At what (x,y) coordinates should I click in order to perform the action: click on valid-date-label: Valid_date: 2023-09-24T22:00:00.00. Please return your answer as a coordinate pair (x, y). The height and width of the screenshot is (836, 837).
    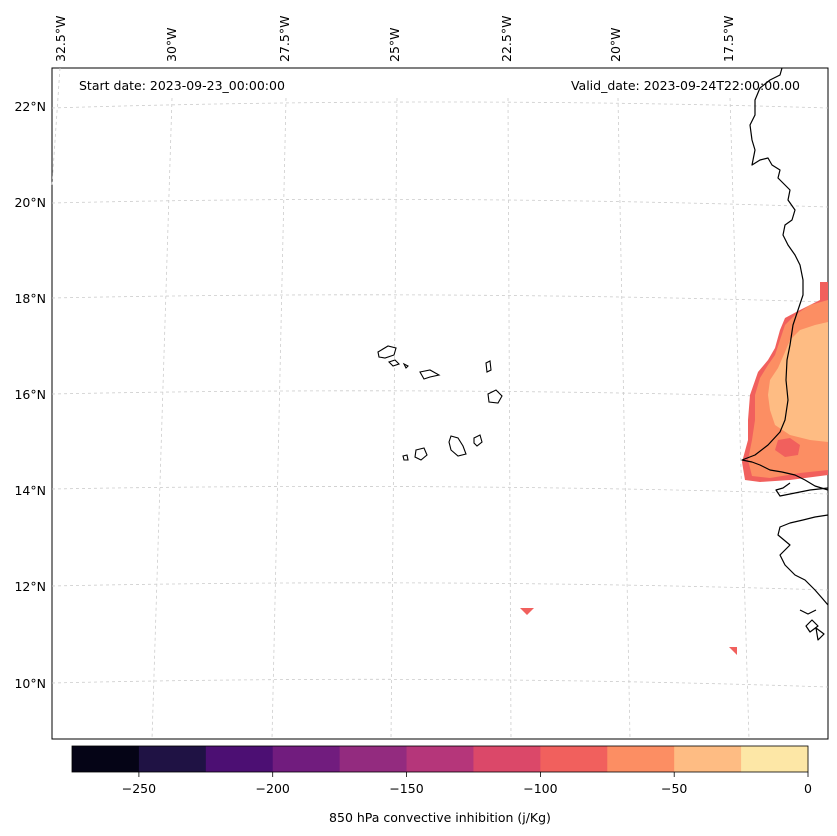
    Looking at the image, I should click on (685, 85).